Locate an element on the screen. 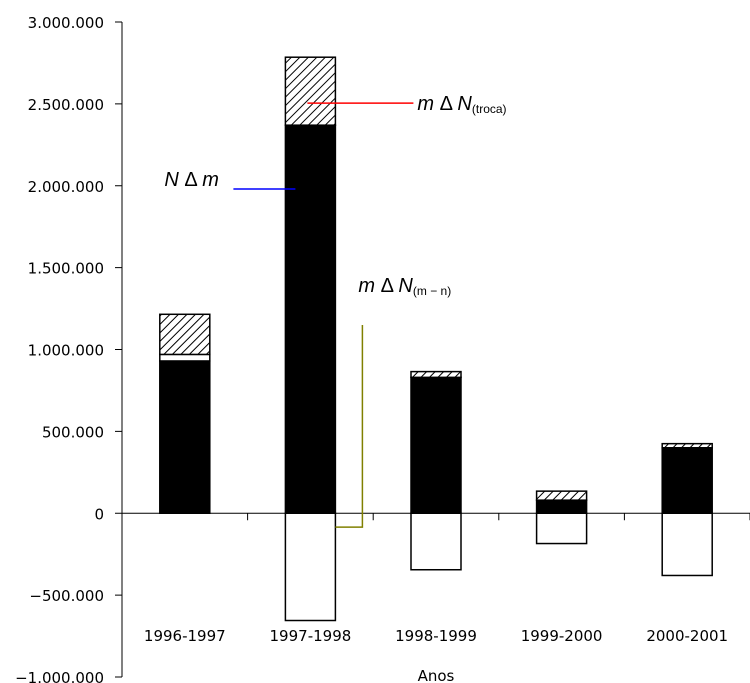 The image size is (750, 683). x-category-label: 1997-1998 is located at coordinates (311, 636).